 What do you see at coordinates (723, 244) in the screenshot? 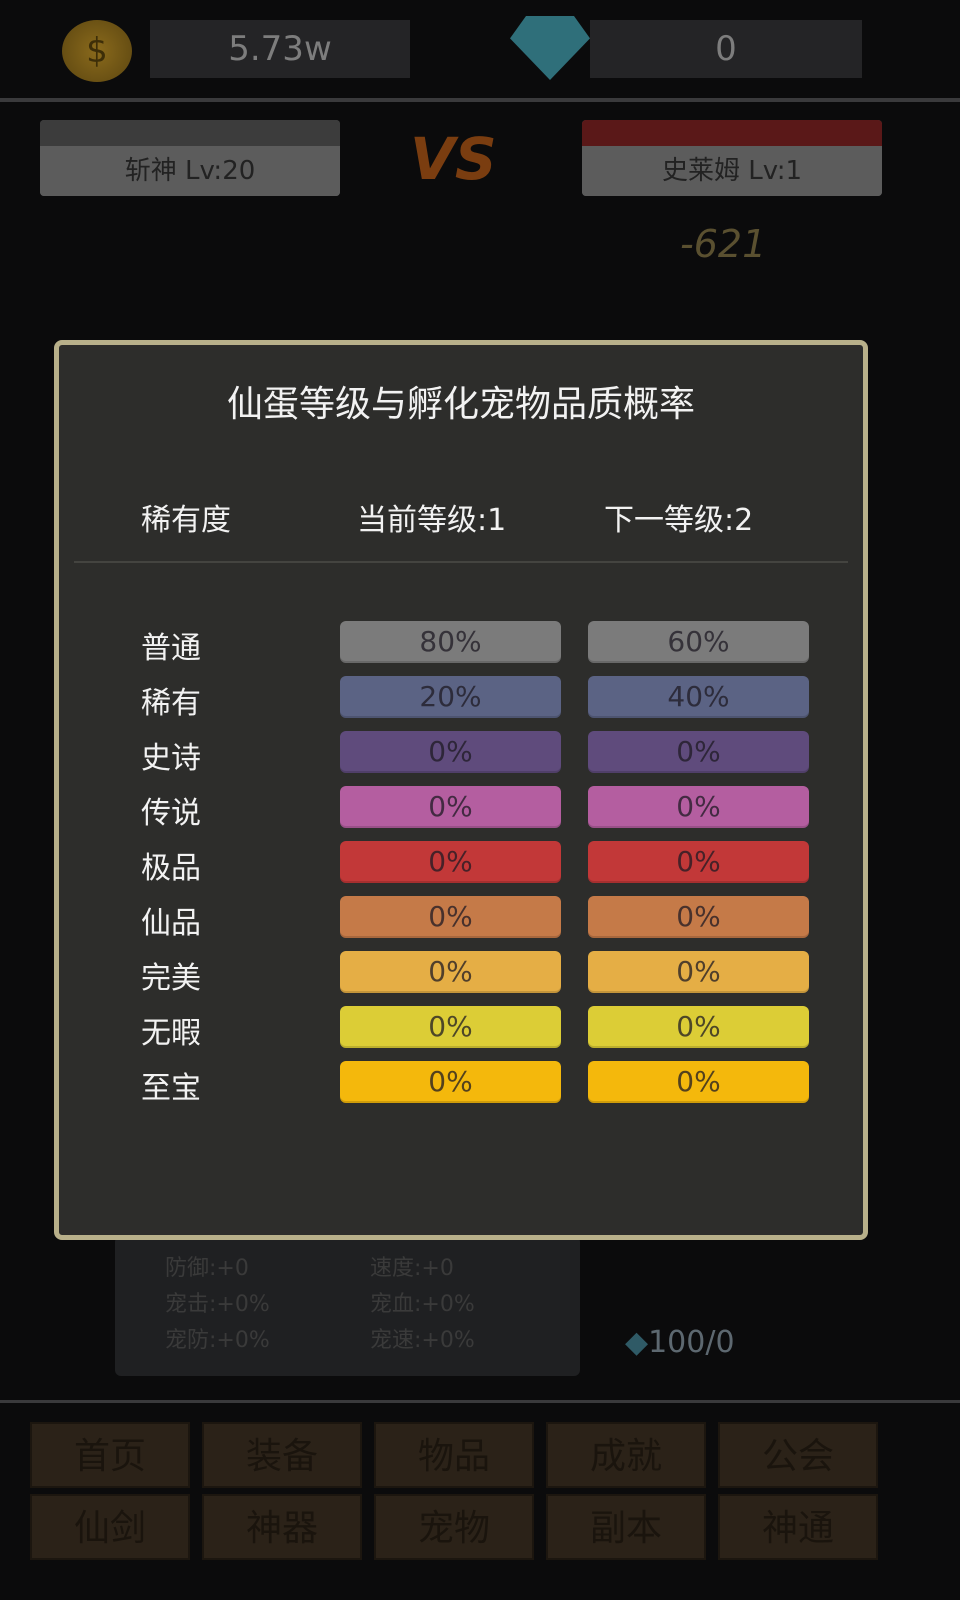
I see `damage-number: -621` at bounding box center [723, 244].